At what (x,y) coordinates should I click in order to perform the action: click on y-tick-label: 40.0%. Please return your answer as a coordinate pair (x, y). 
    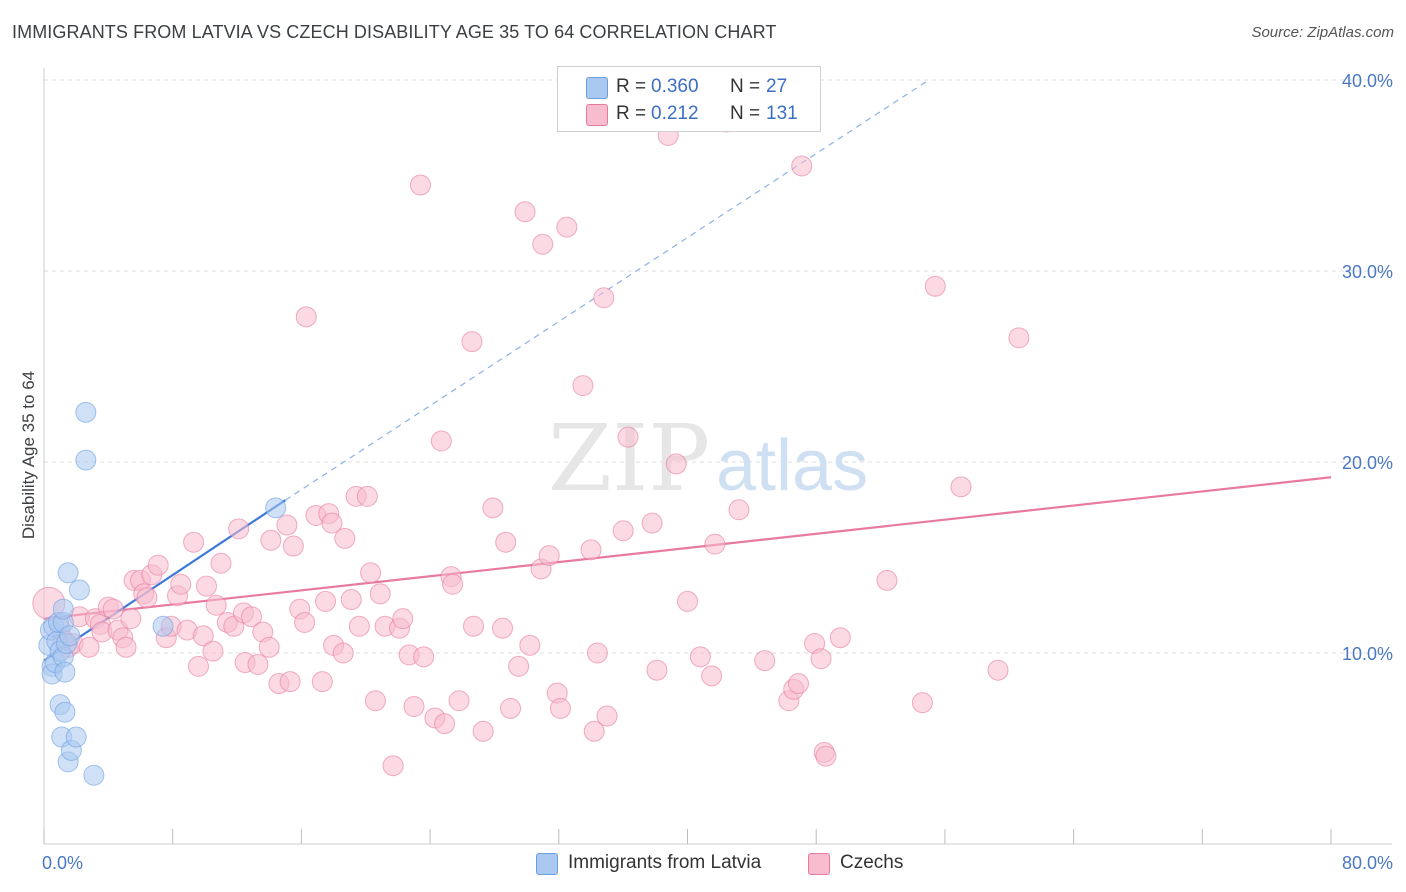
    Looking at the image, I should click on (1367, 81).